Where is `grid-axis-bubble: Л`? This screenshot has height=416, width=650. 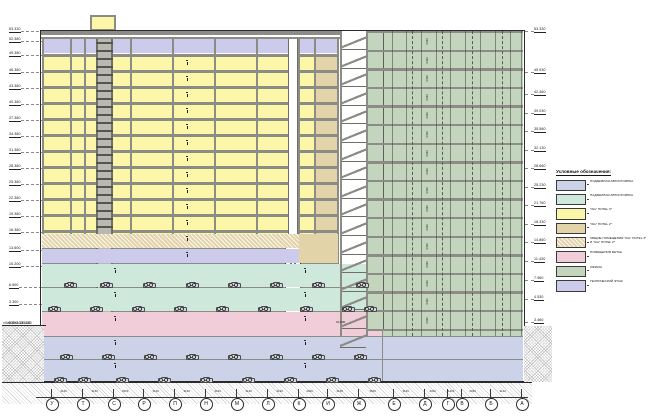
grid-axis-bubble: Л is located at coordinates (268, 404).